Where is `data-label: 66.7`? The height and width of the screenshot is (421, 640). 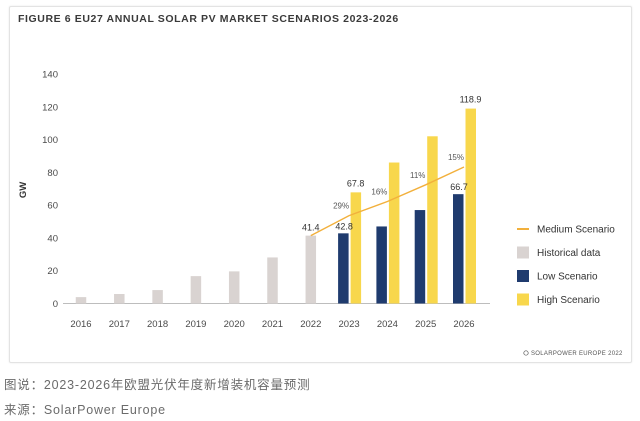
data-label: 66.7 is located at coordinates (459, 187).